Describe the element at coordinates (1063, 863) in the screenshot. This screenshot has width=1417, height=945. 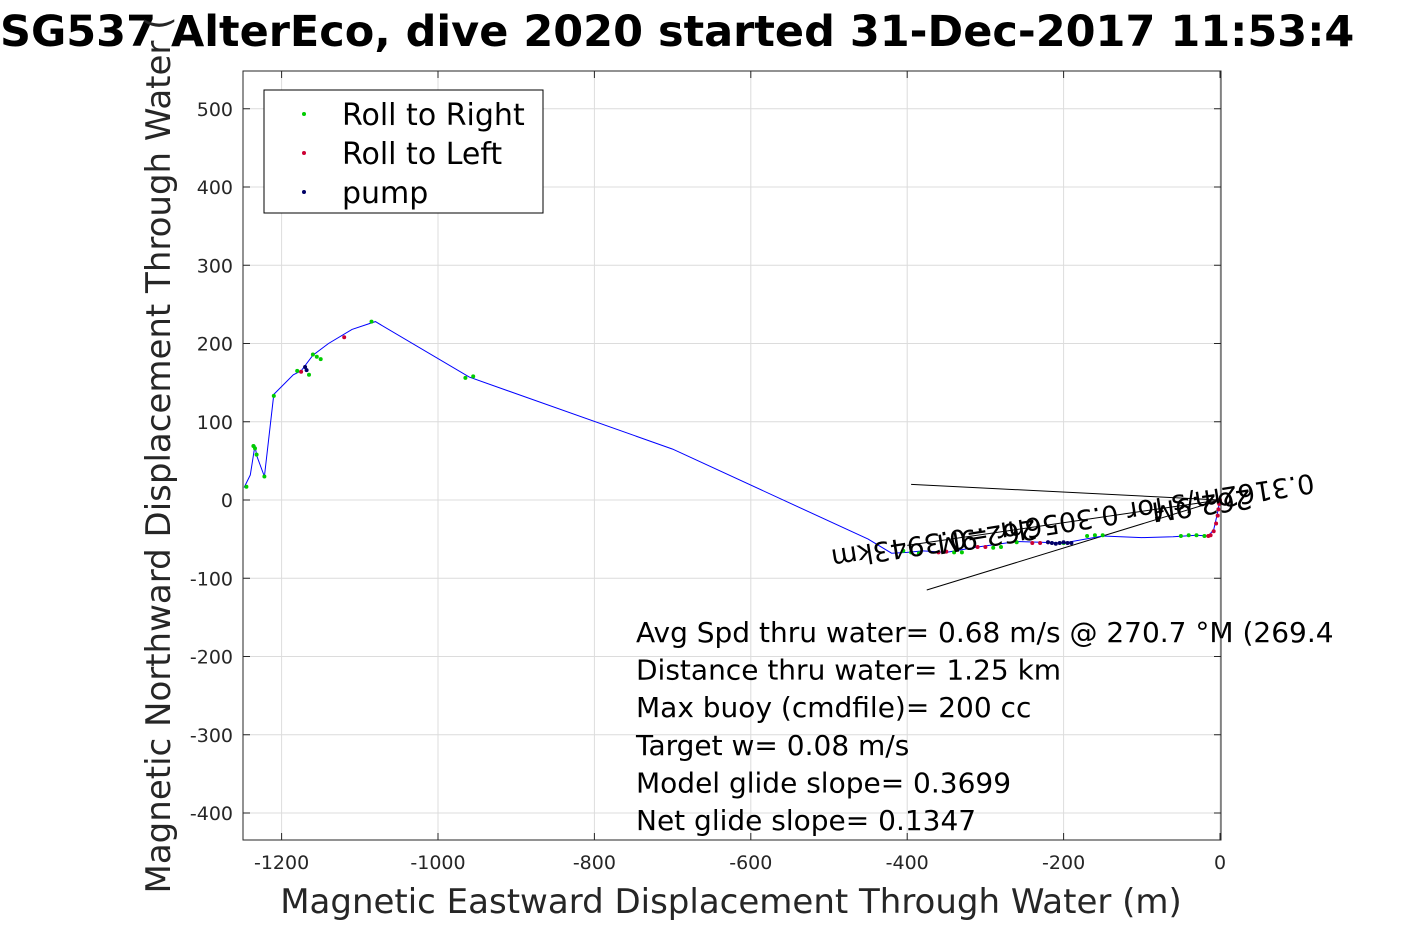
I see `x-tick-label: -200` at that location.